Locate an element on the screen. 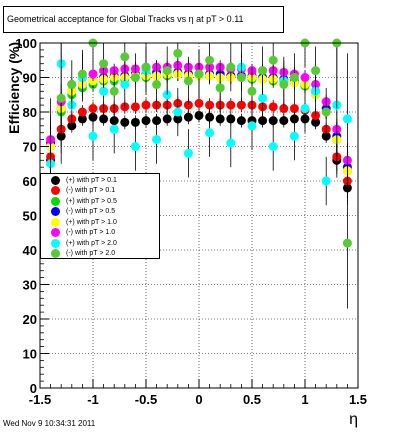  x-tick-label: -0.5 is located at coordinates (146, 399).